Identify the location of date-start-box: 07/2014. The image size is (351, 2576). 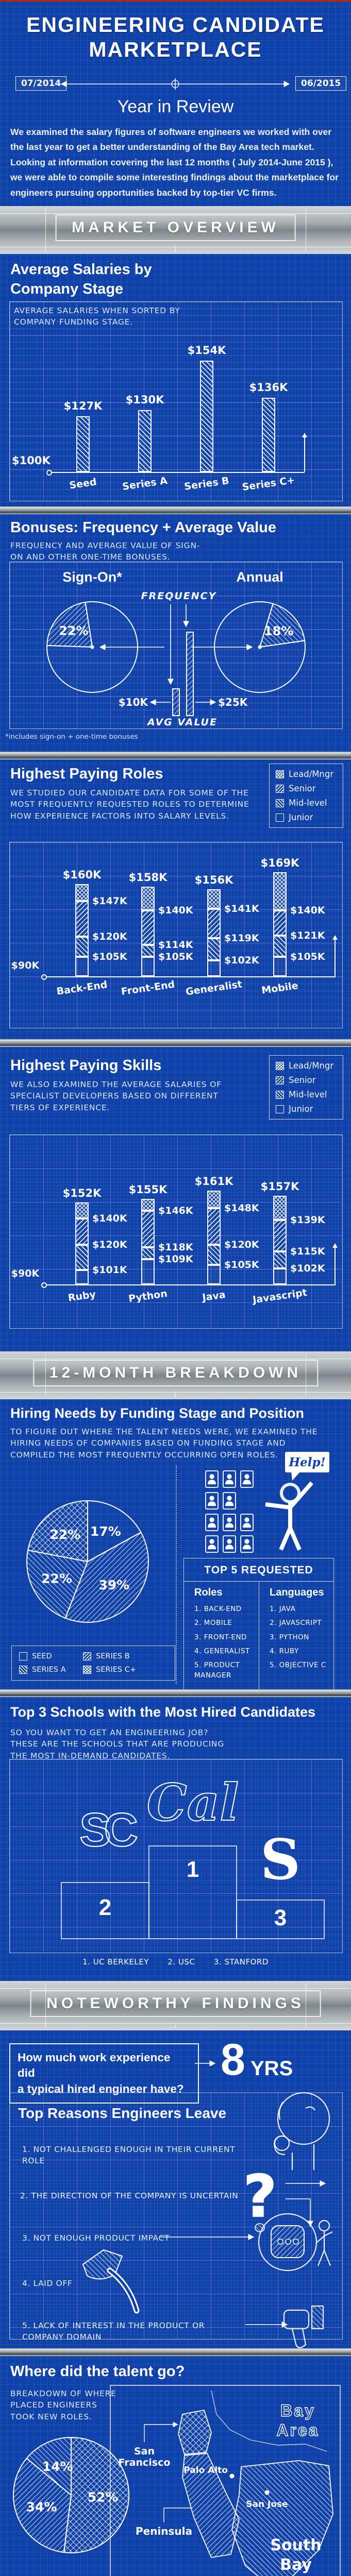
(41, 83).